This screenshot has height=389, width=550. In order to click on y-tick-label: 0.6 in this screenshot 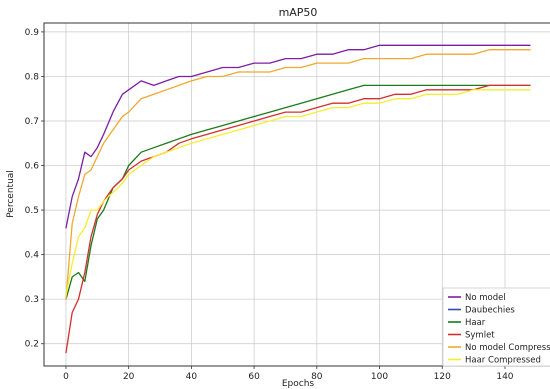, I will do `click(32, 167)`.